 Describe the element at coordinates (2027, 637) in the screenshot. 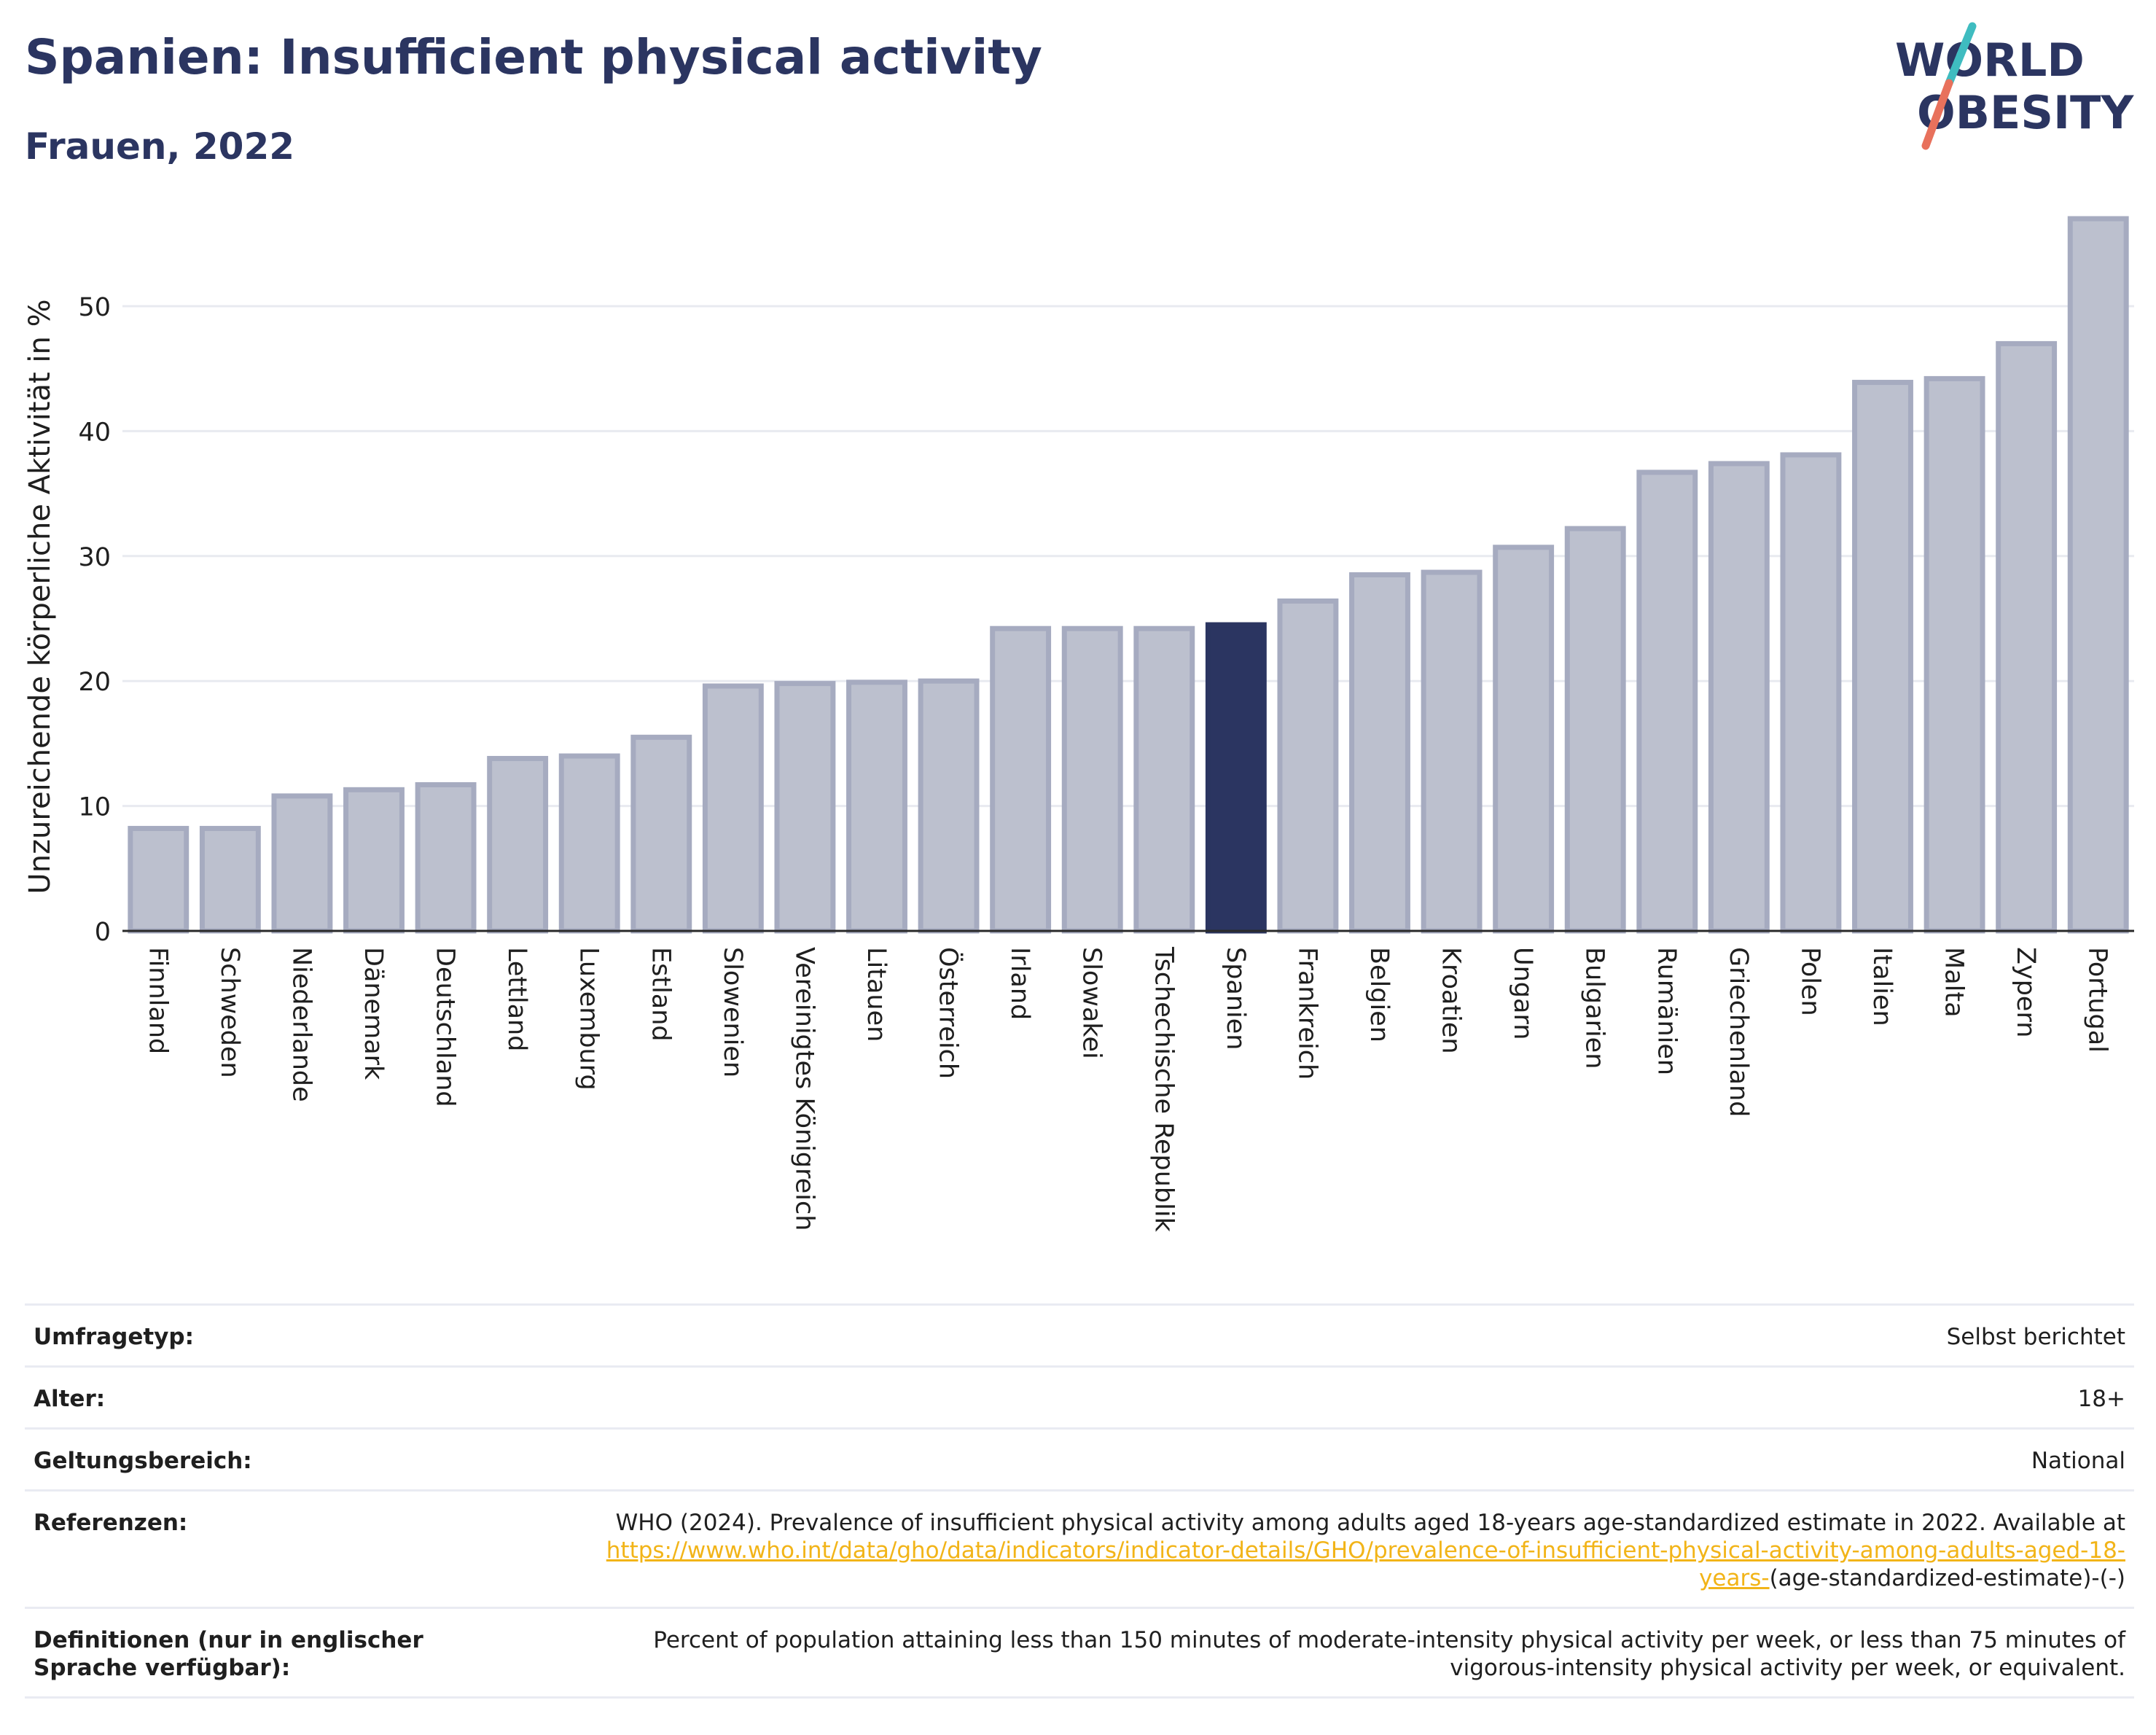

I see `bar-zypern` at that location.